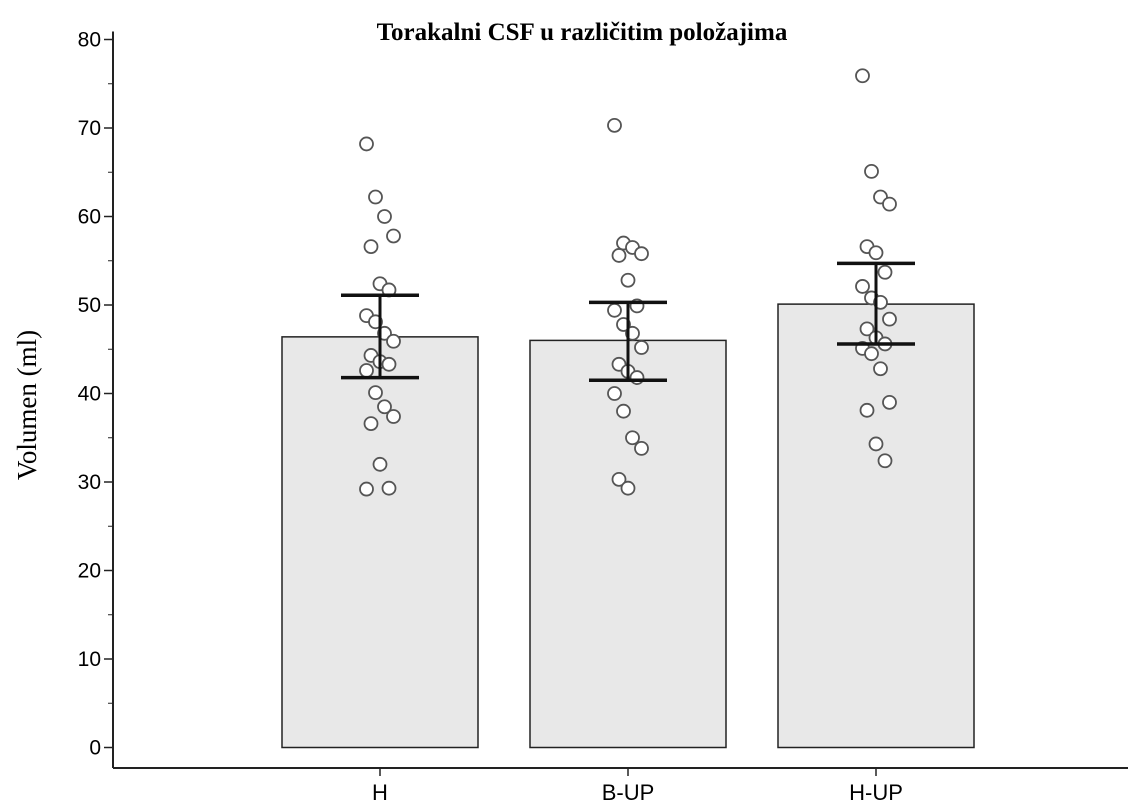 The width and height of the screenshot is (1137, 805). What do you see at coordinates (89, 482) in the screenshot?
I see `y-tick-label: 30` at bounding box center [89, 482].